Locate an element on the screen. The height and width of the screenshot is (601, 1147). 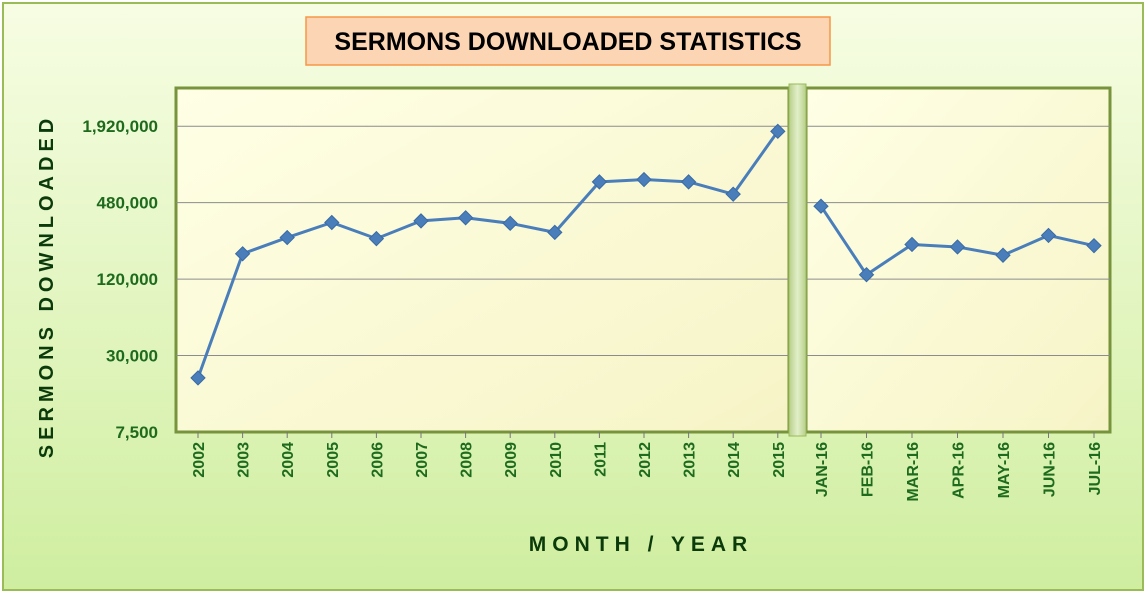
data-point-2002 is located at coordinates (198, 378).